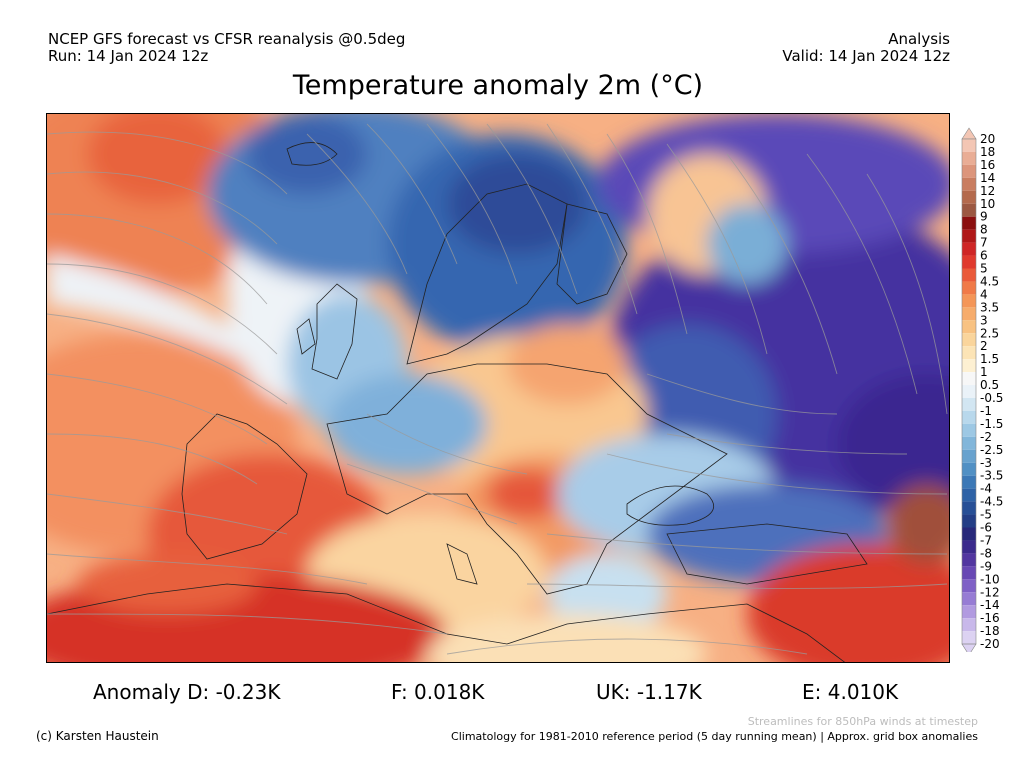 Image resolution: width=1024 pixels, height=768 pixels. I want to click on legend-tick-label: -1.5, so click(991, 424).